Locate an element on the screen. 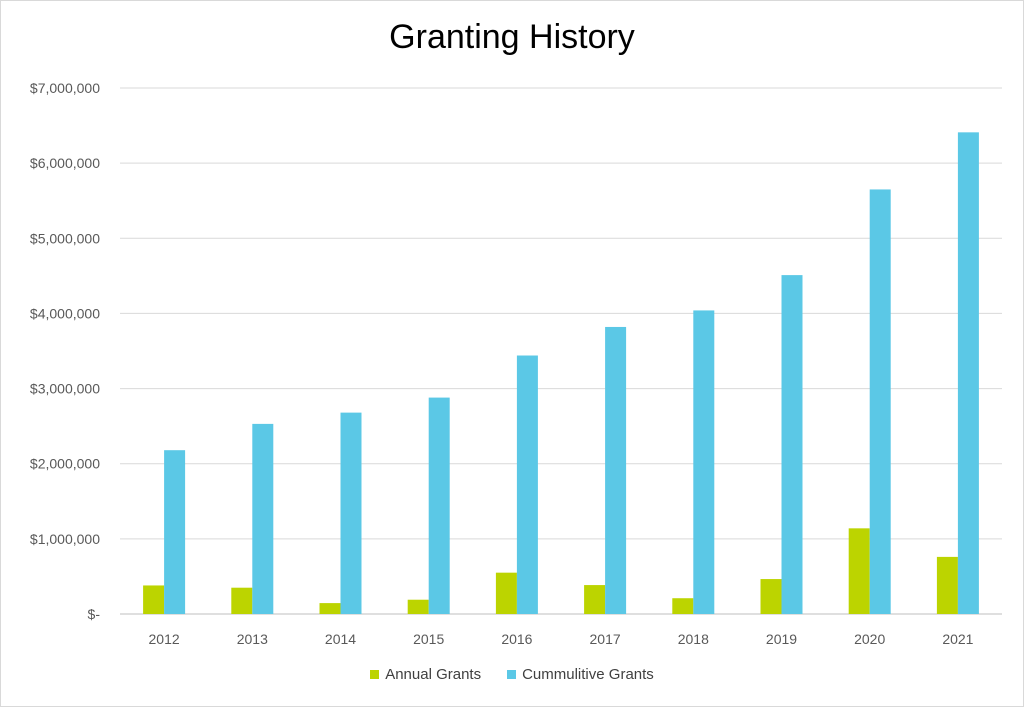 The width and height of the screenshot is (1024, 707). bar-annual-2018 is located at coordinates (683, 606).